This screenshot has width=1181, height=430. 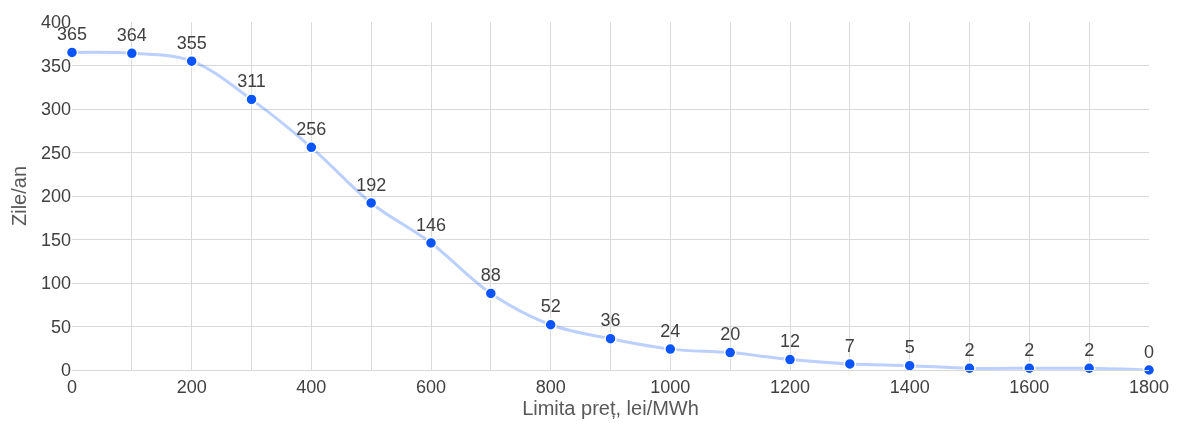 I want to click on data-label: 364, so click(x=131, y=34).